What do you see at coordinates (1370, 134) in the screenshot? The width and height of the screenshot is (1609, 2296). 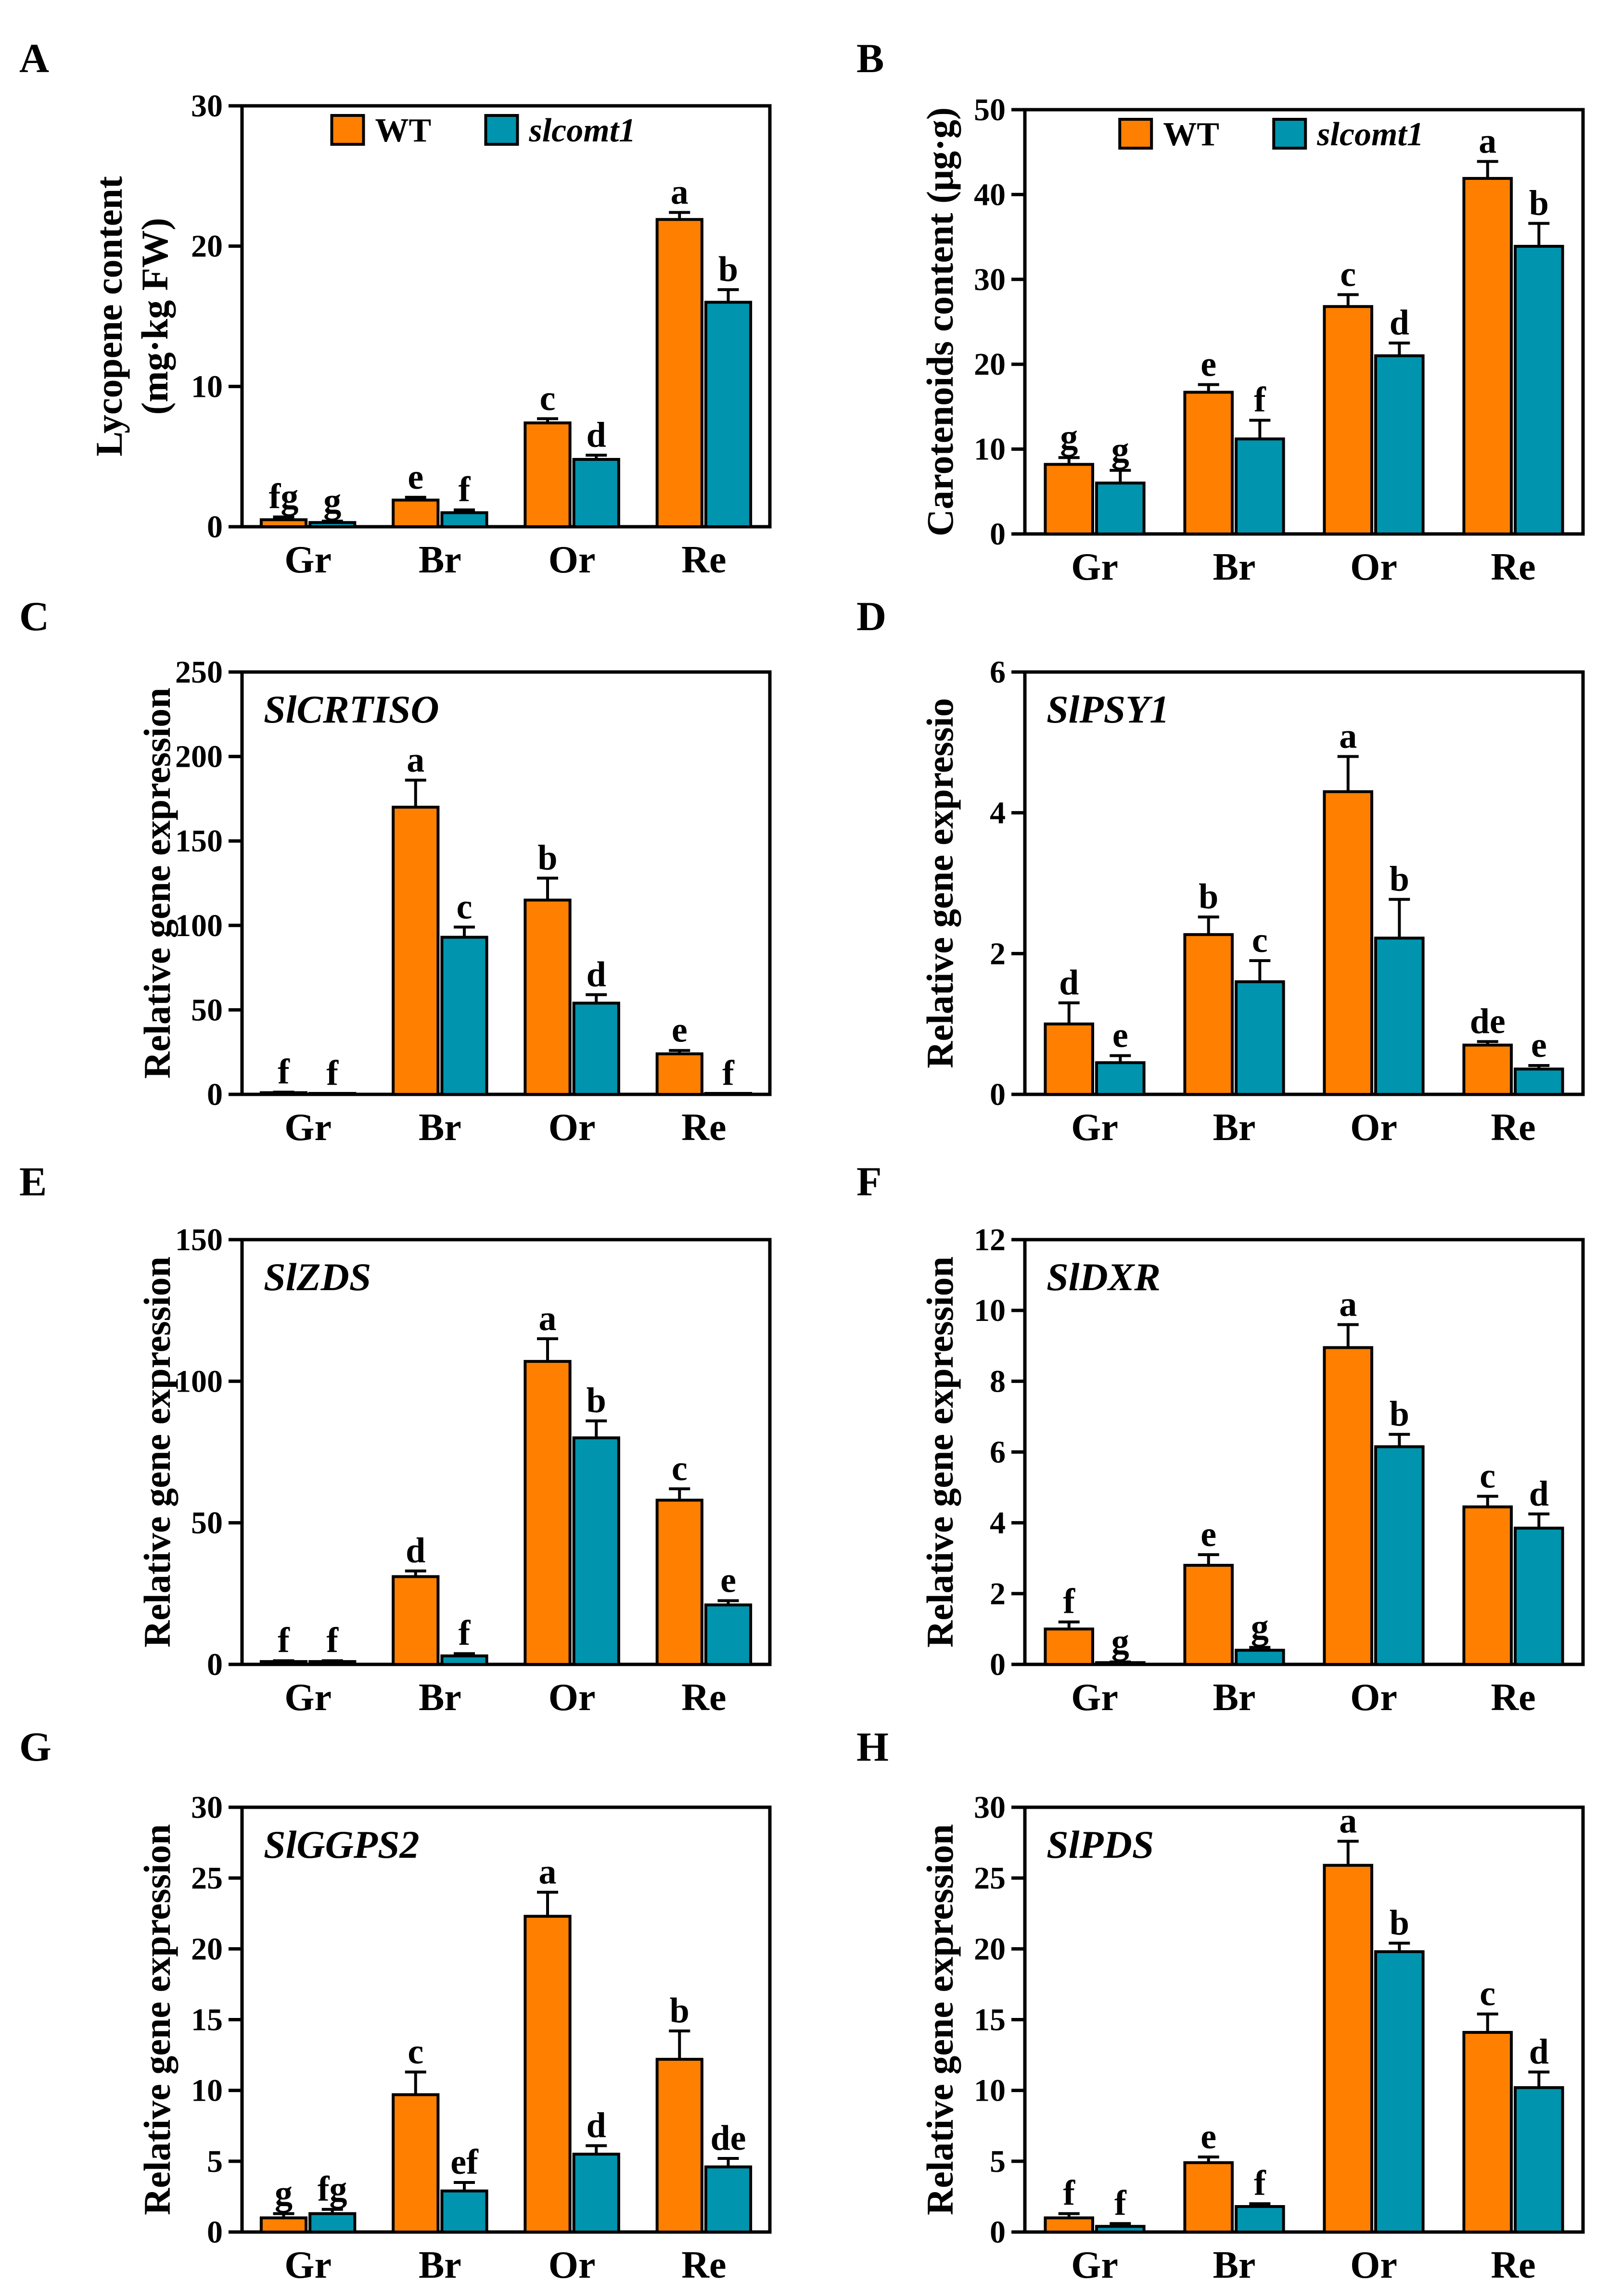 I see `legend-label-slcomt1: slcomt1` at bounding box center [1370, 134].